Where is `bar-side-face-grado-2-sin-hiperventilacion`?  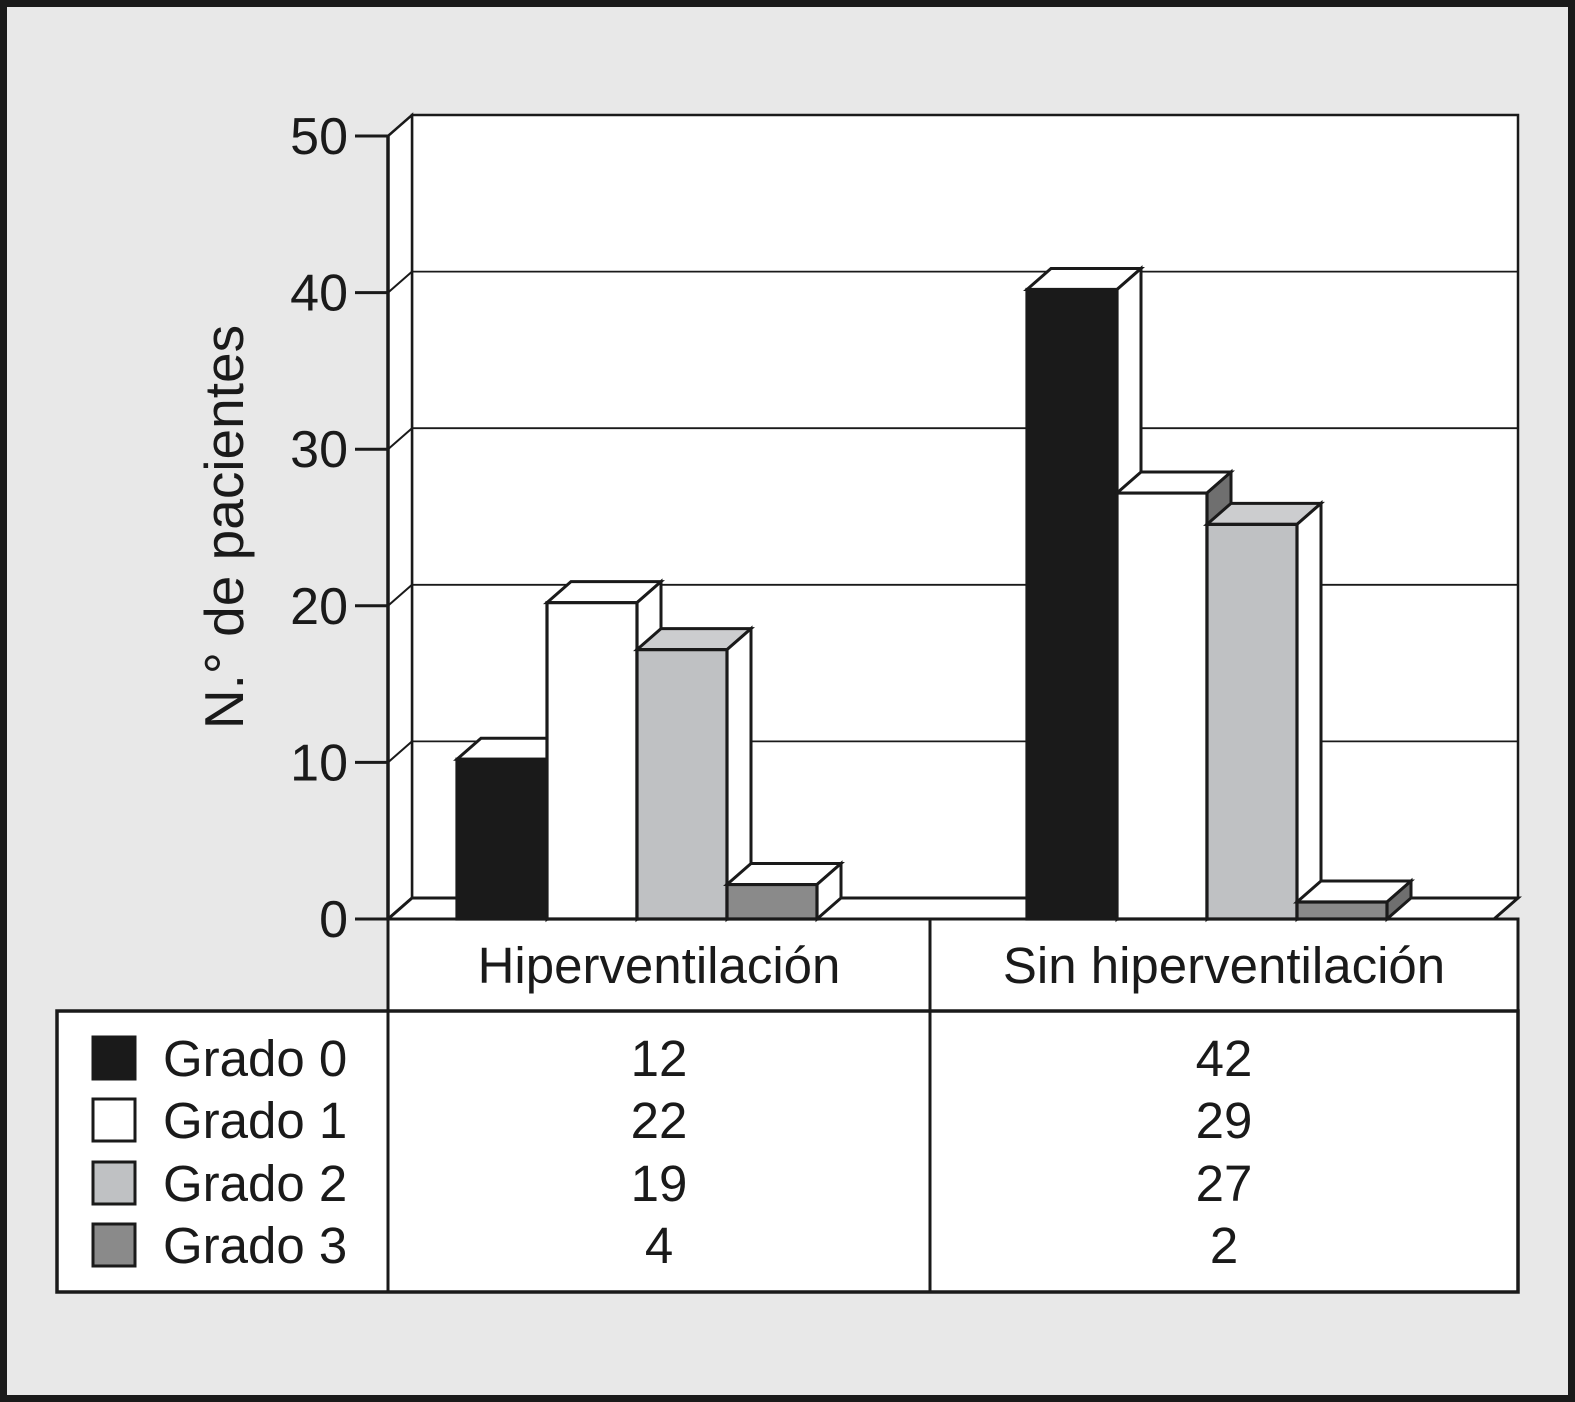 bar-side-face-grado-2-sin-hiperventilacion is located at coordinates (1309, 711).